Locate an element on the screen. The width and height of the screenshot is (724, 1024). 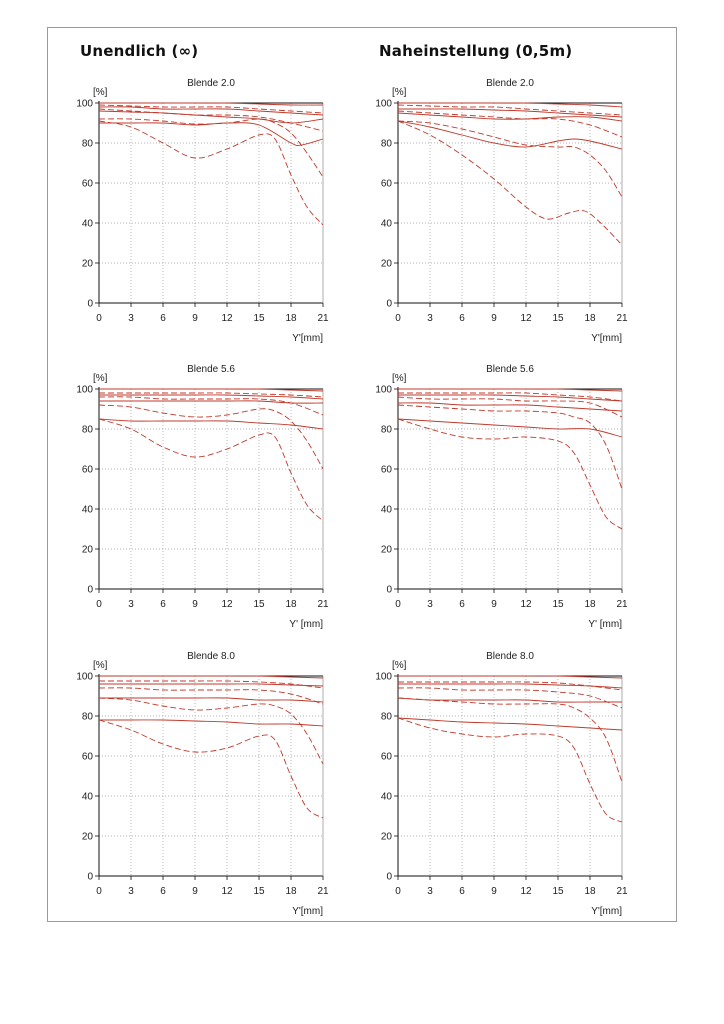
chart-title: Blende 2.0 is located at coordinates (211, 83).